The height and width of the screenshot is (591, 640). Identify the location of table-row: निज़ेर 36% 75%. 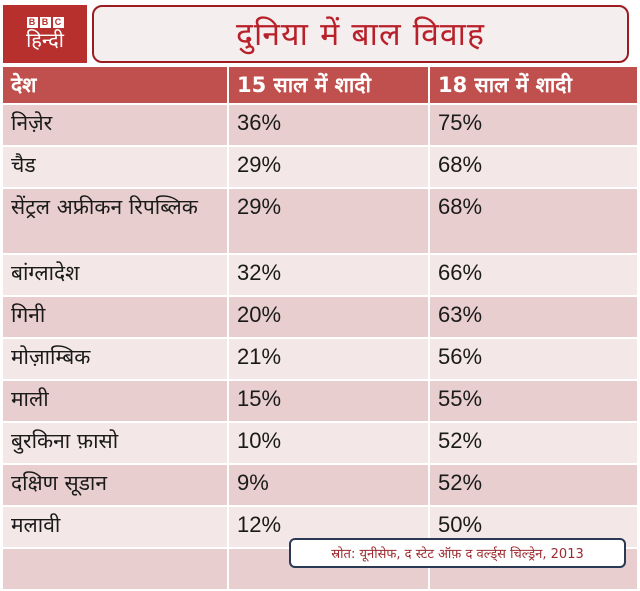
(320, 126).